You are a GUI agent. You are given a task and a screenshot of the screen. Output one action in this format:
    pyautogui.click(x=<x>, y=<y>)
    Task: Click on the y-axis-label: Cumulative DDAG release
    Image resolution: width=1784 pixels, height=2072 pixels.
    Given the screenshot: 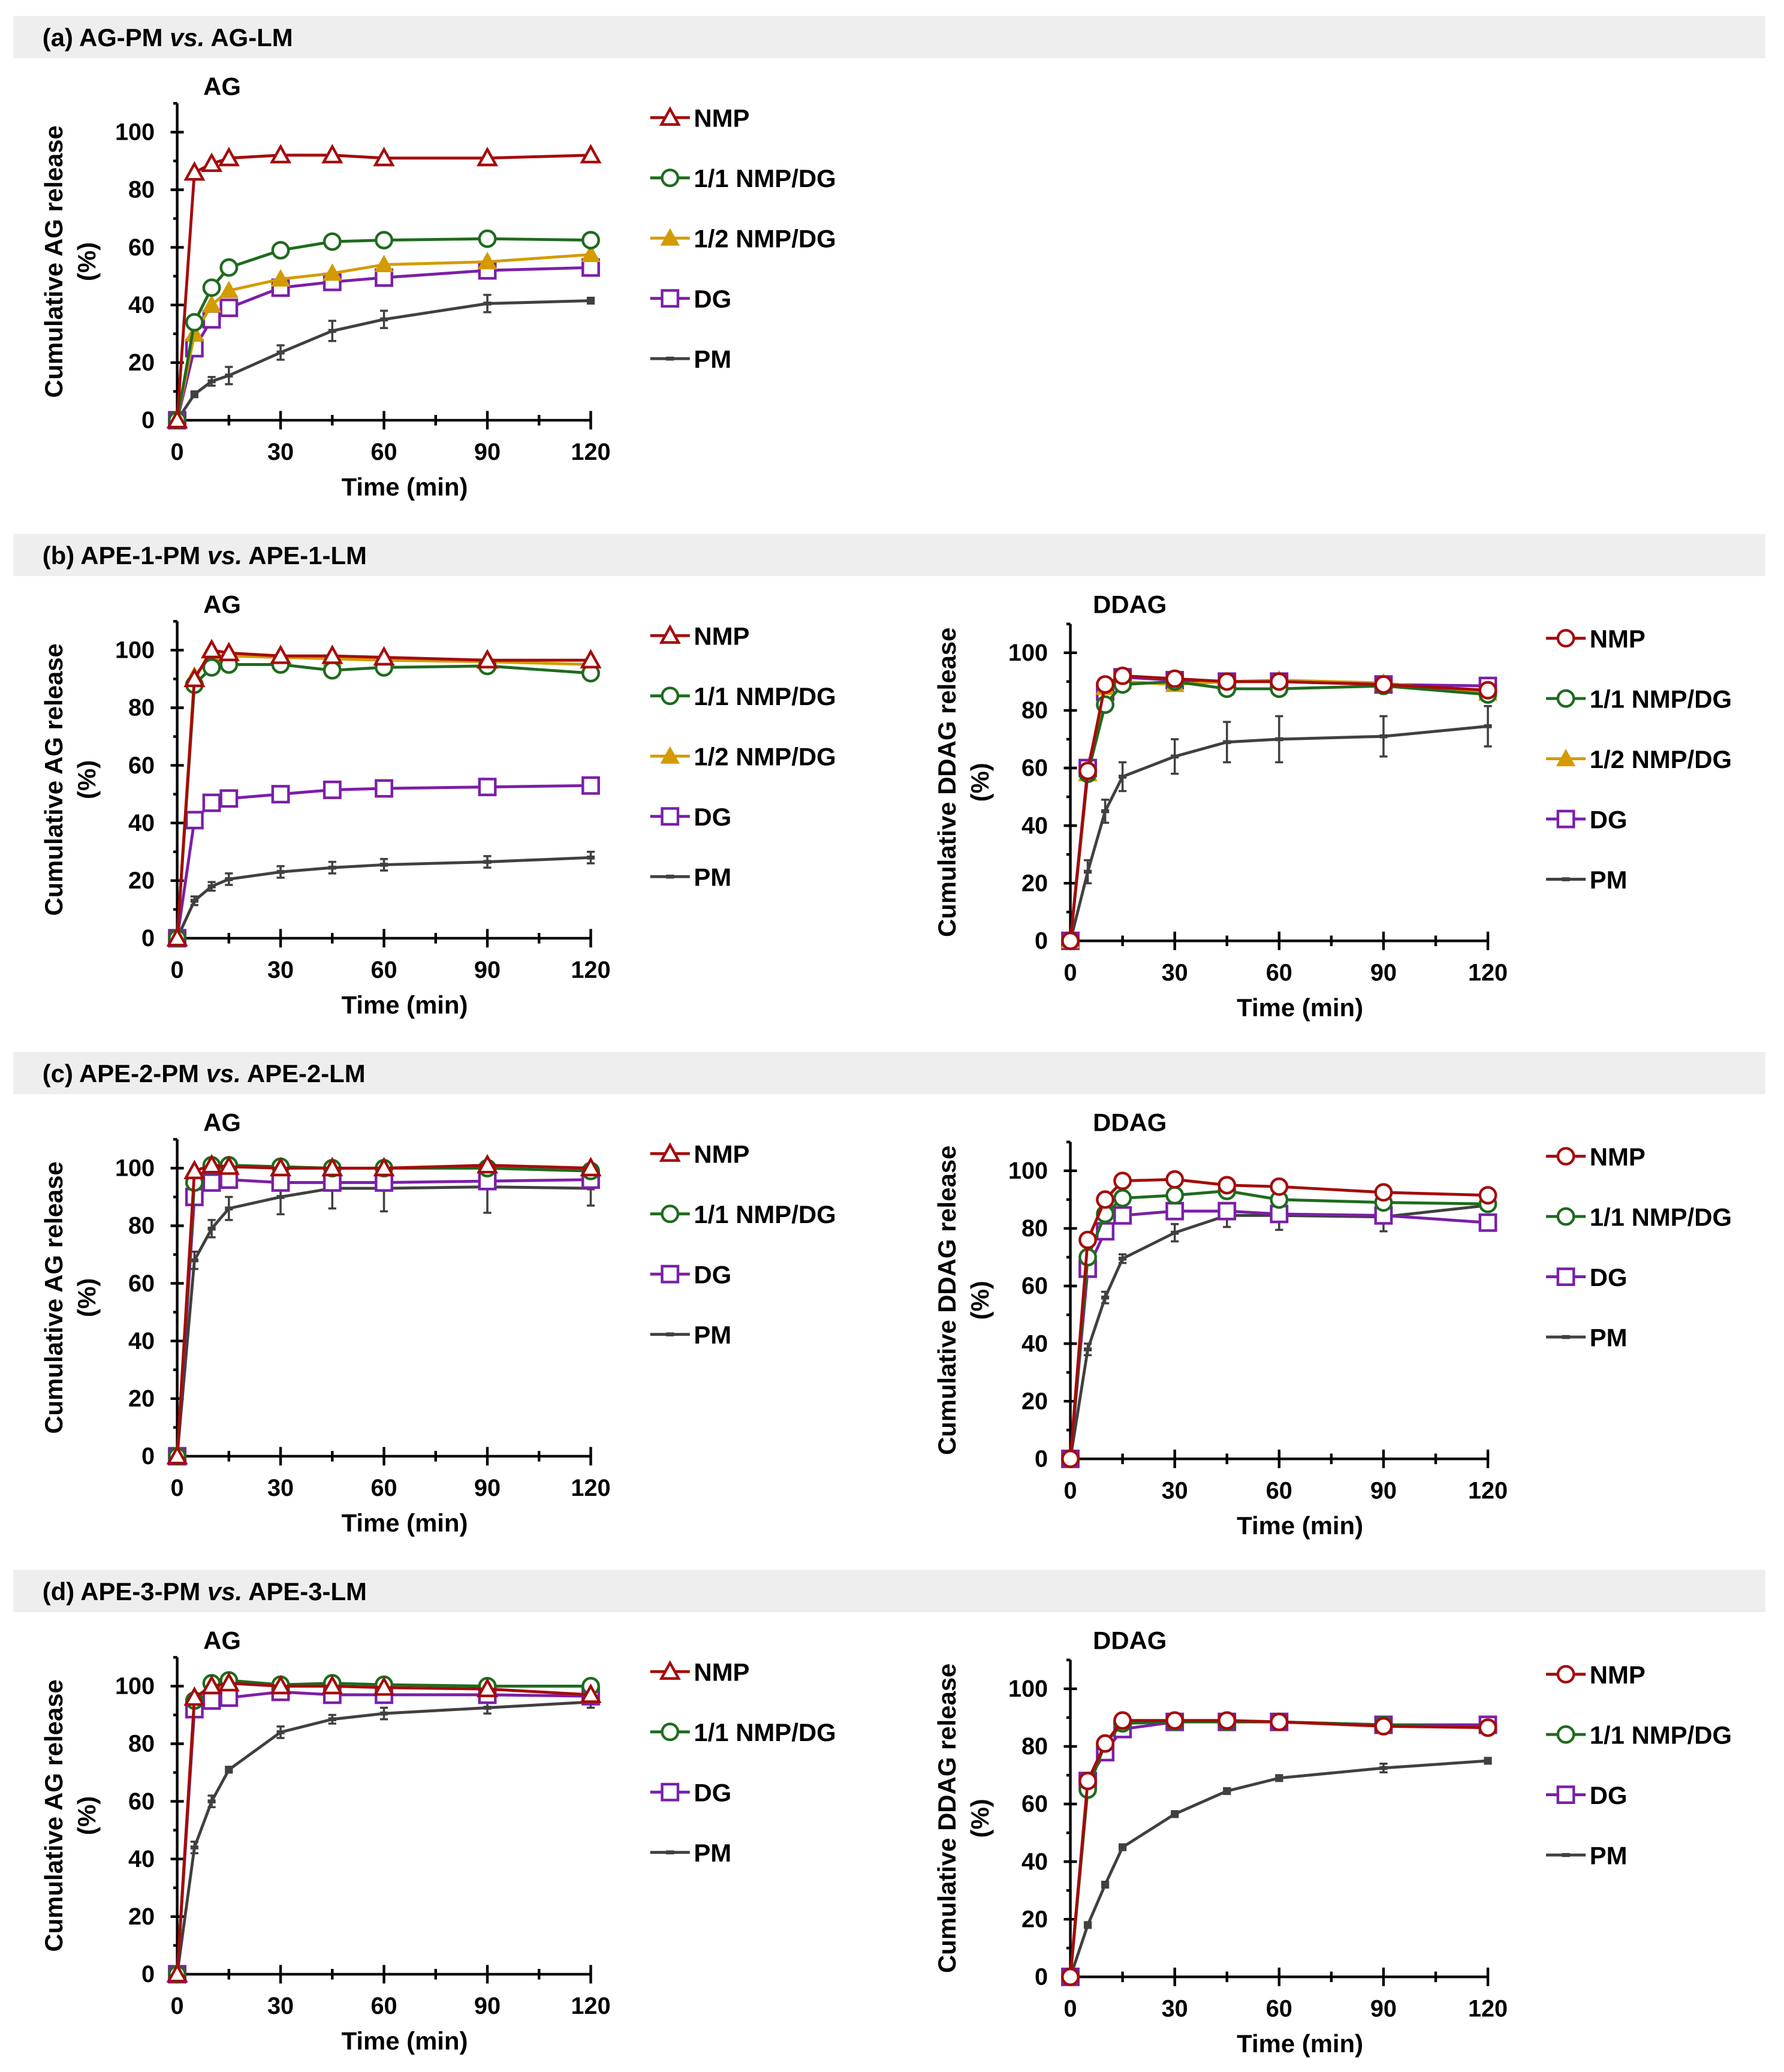 What is the action you would take?
    pyautogui.click(x=947, y=1819)
    